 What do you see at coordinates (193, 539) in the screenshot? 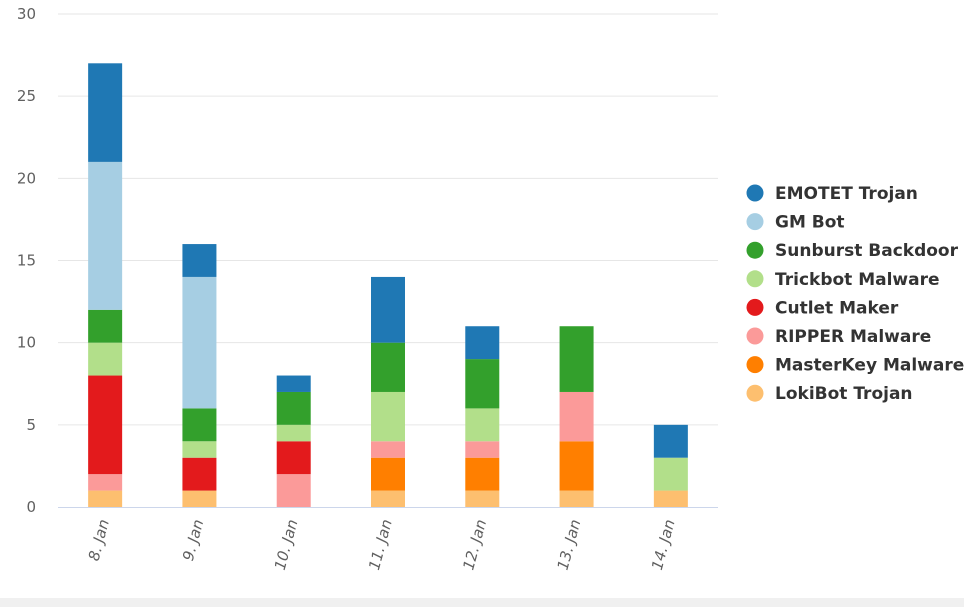
I see `x-tick-label: 9. Jan` at bounding box center [193, 539].